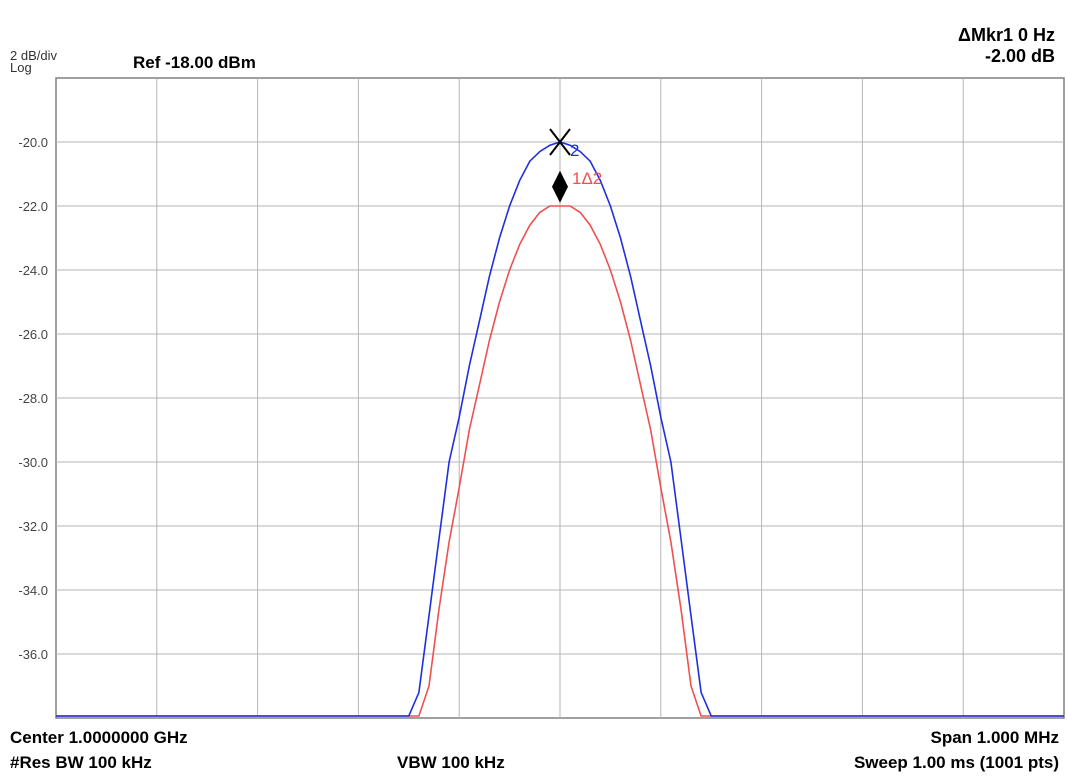 The image size is (1067, 776). I want to click on marker-label: 1Δ2, so click(587, 178).